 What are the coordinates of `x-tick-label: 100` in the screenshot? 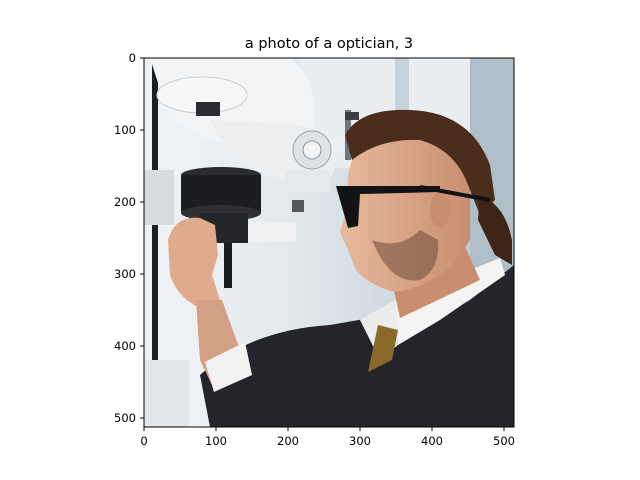 It's located at (216, 441).